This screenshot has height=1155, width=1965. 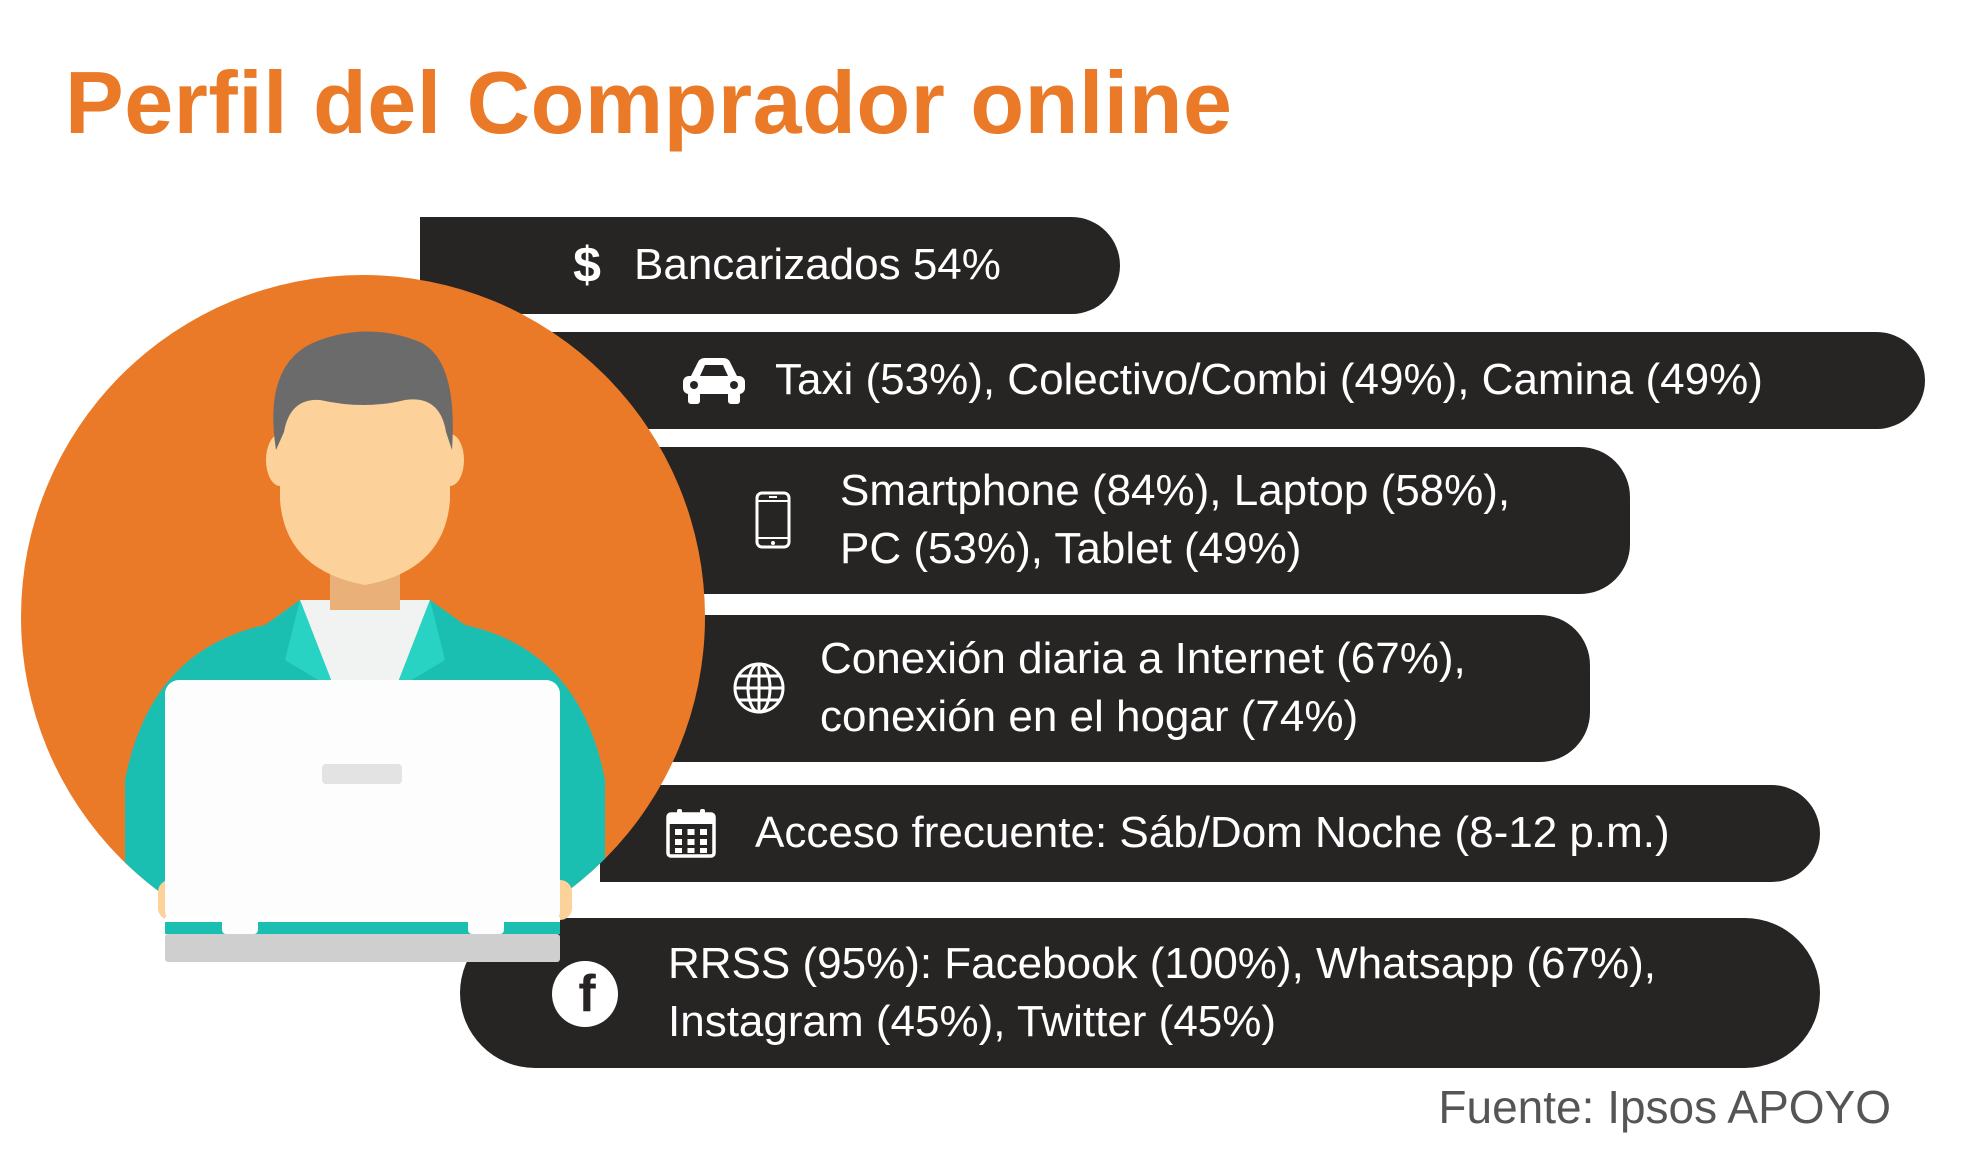 What do you see at coordinates (649, 102) in the screenshot?
I see `page-title: Perfil del Comprador online` at bounding box center [649, 102].